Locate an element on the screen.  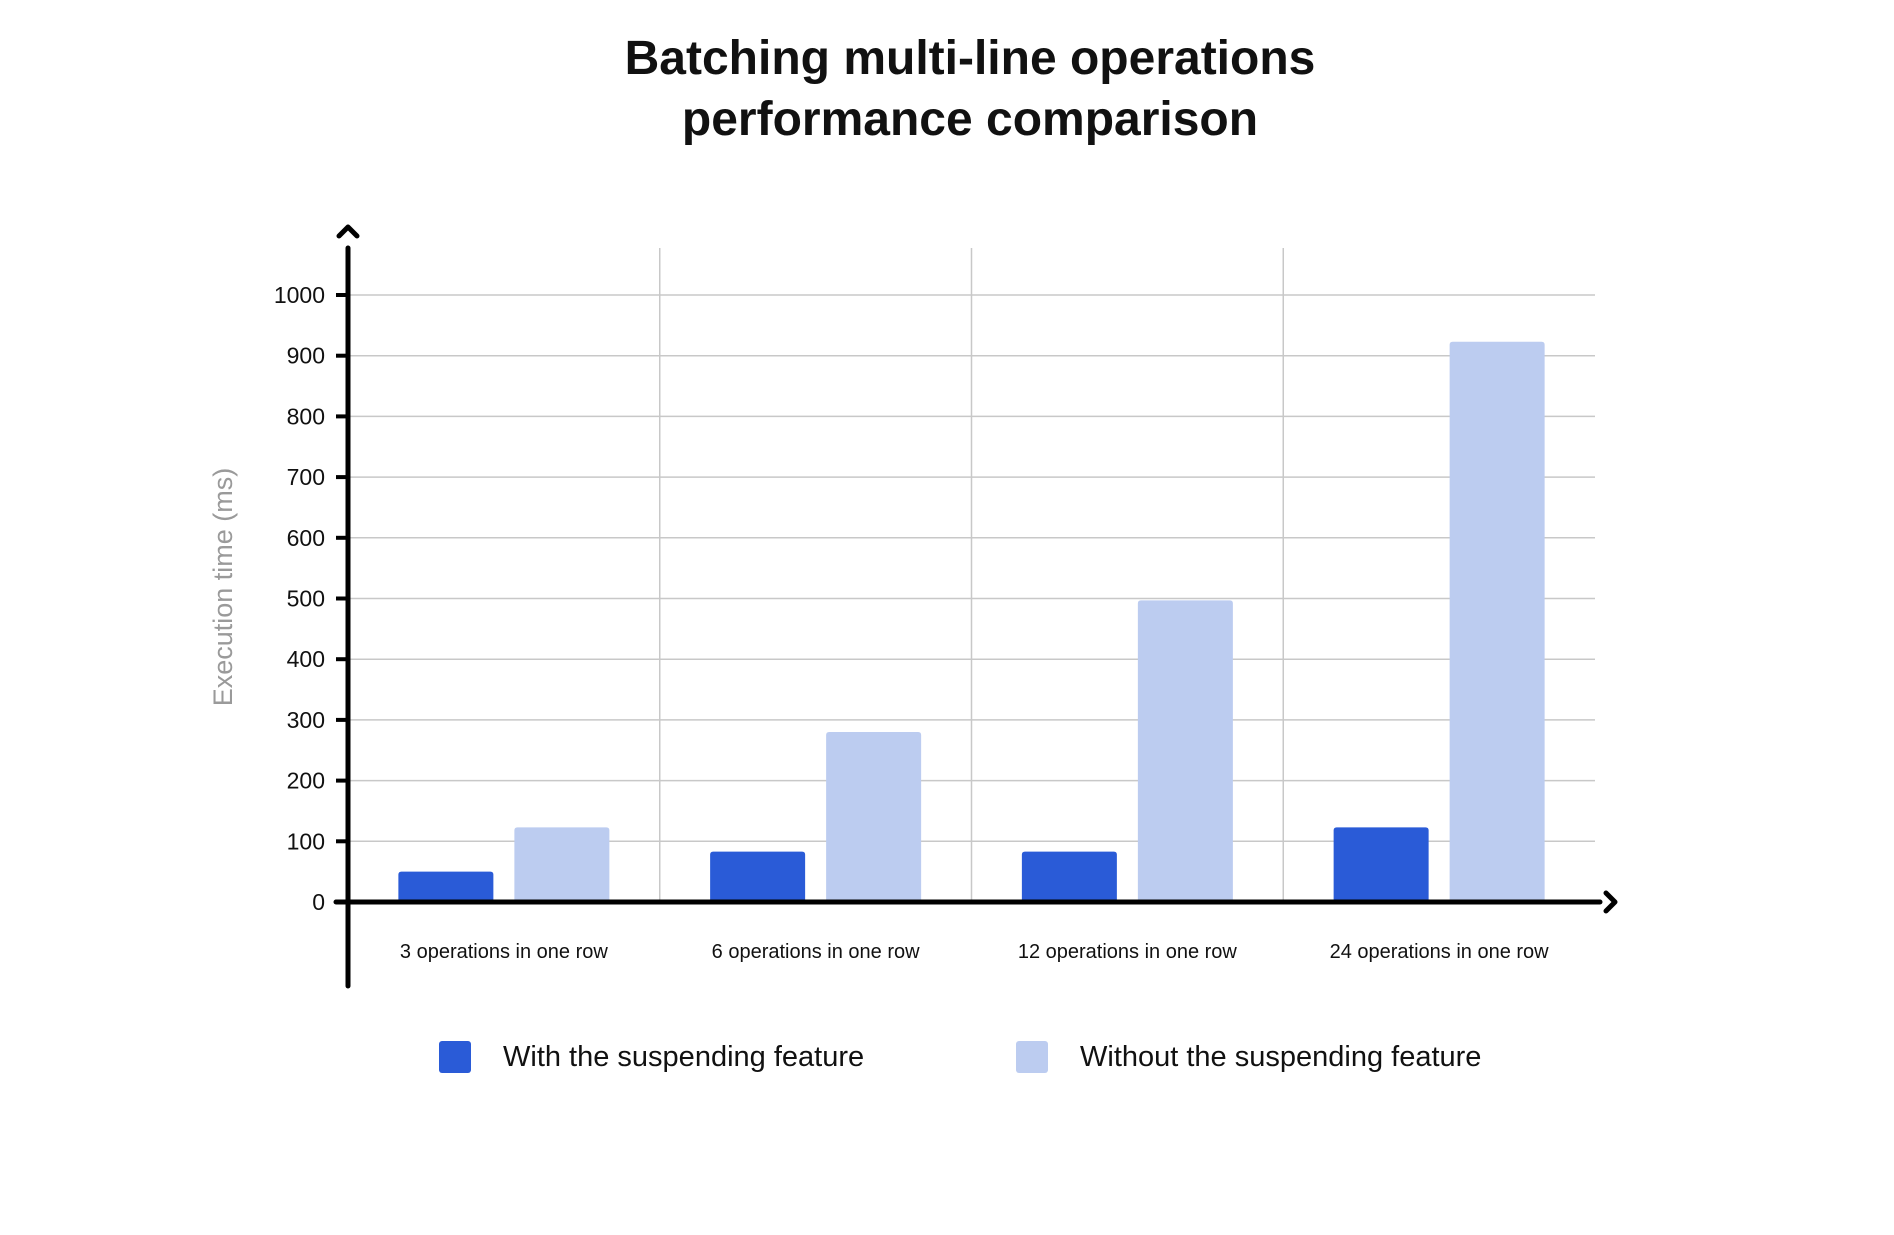
chart-title-line: Batching multi-line operations is located at coordinates (970, 58).